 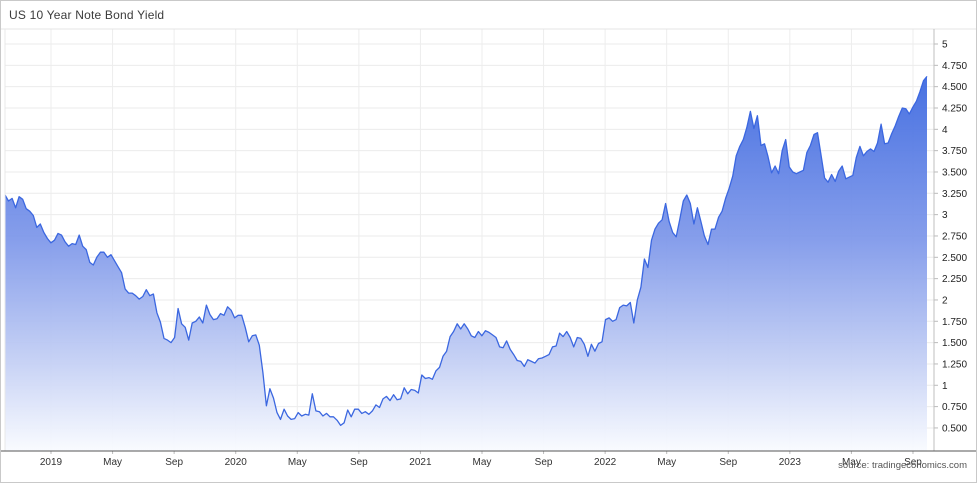 I want to click on x-axis-label: 2022, so click(x=605, y=462).